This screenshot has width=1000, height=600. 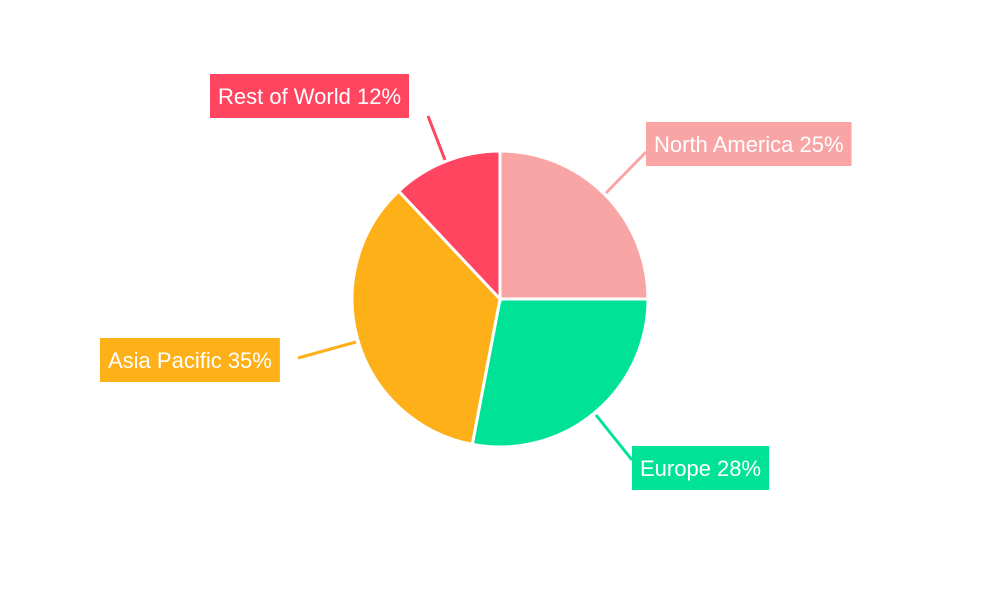 I want to click on slice-label: Rest of World 12%, so click(x=309, y=96).